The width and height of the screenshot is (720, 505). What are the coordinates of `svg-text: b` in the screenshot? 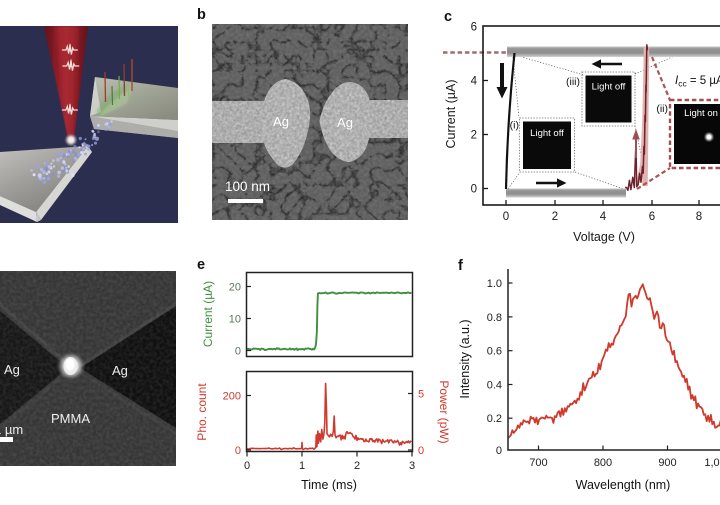 It's located at (201, 15).